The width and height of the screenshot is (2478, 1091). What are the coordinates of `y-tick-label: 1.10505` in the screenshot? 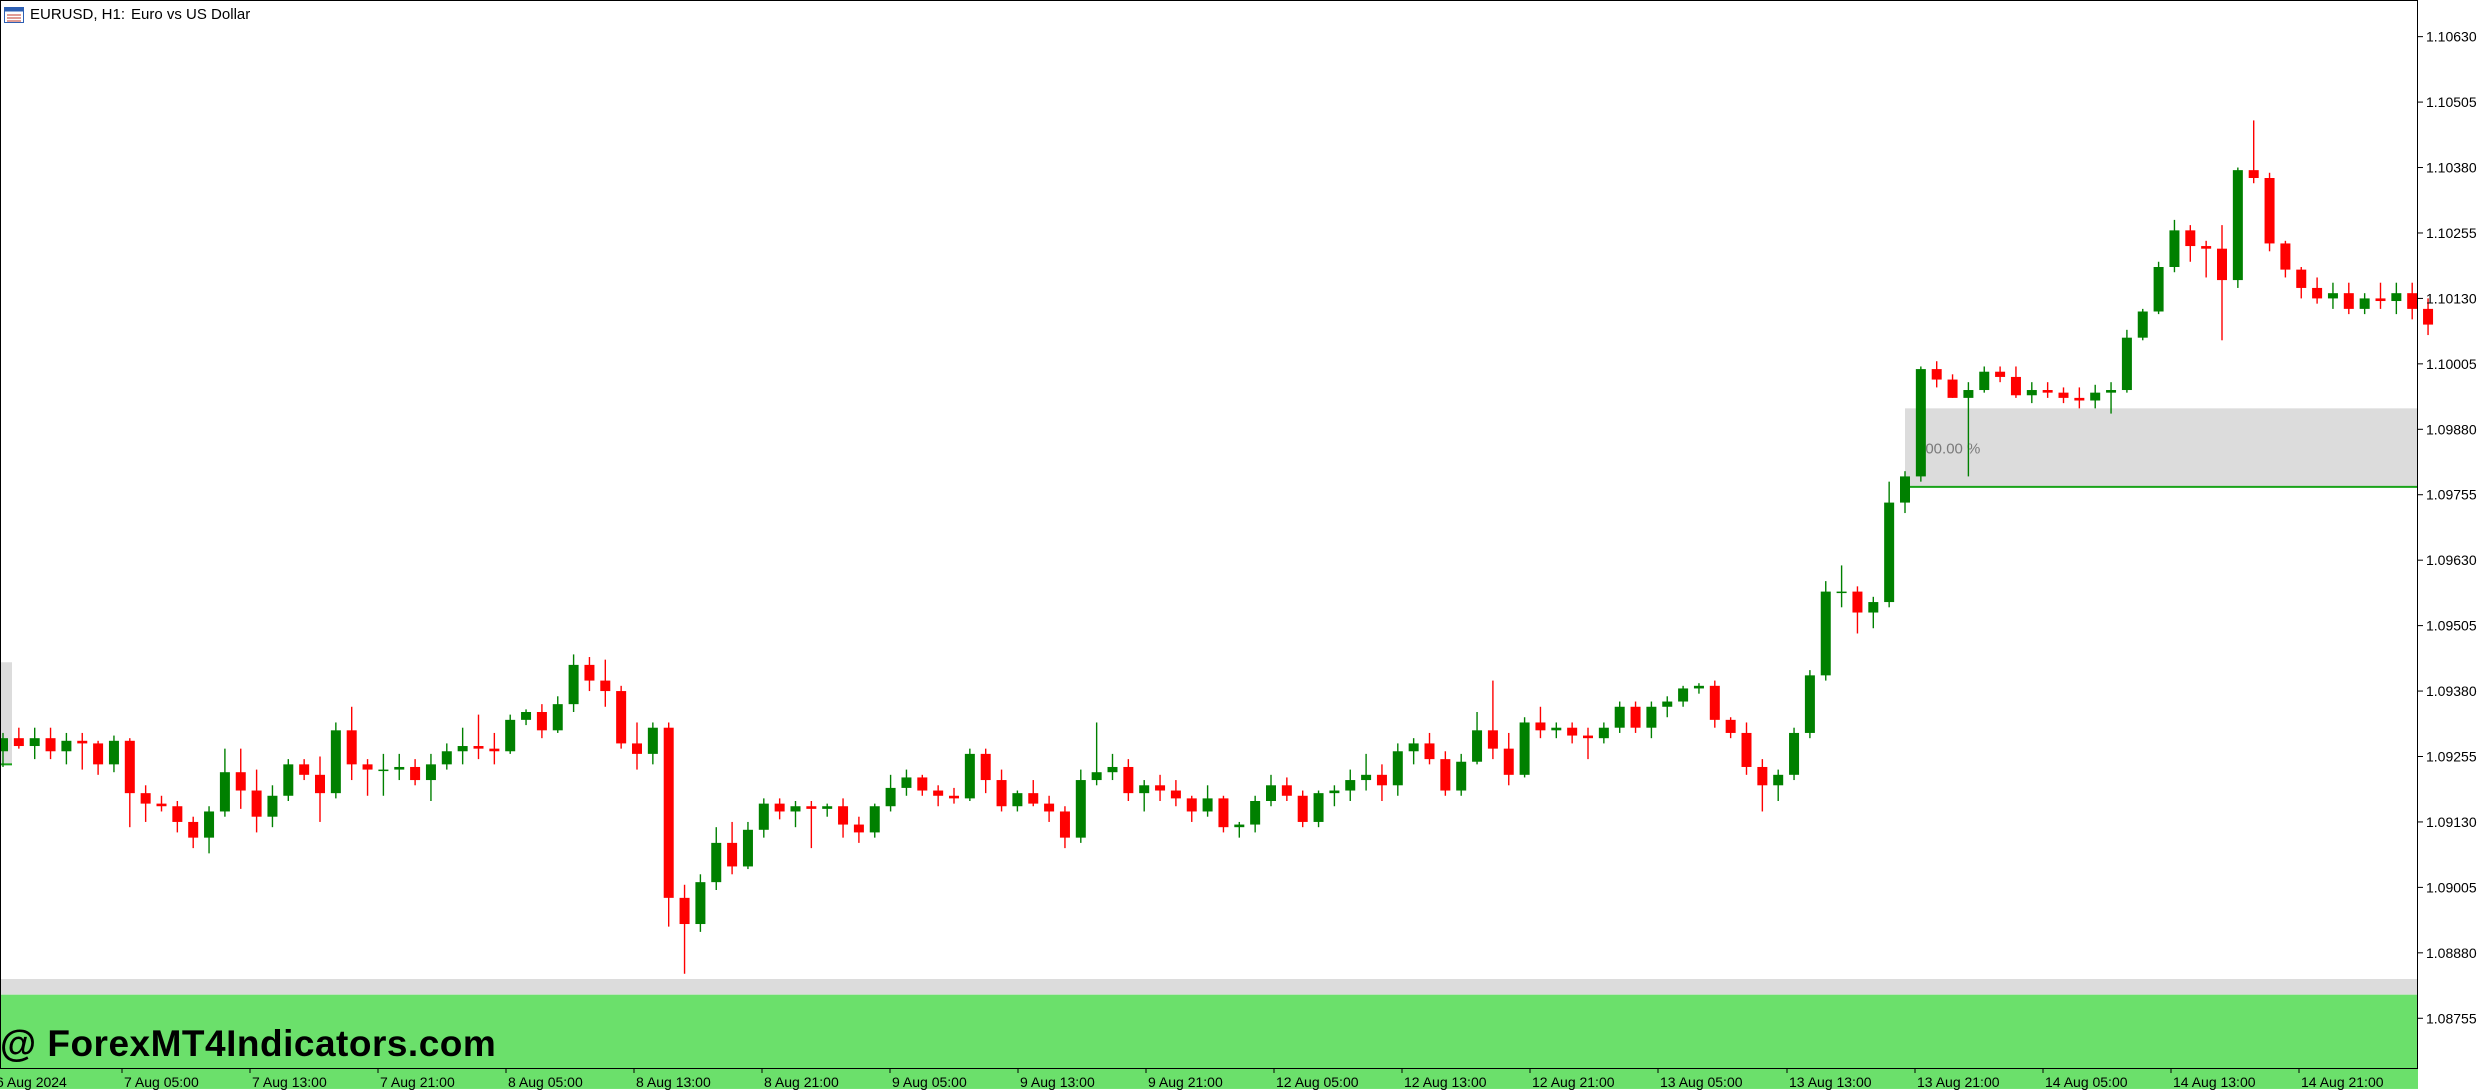 It's located at (2451, 102).